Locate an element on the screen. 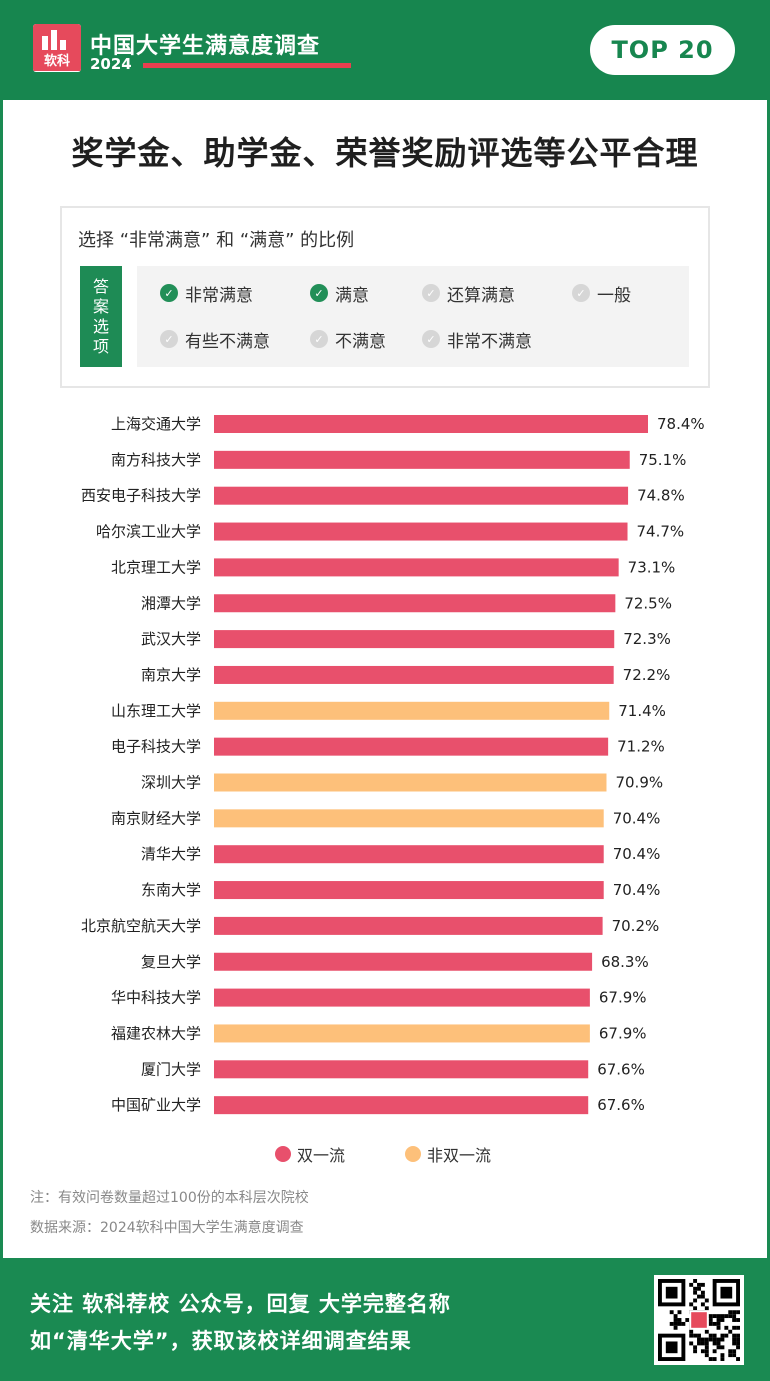 The image size is (770, 1381). page-title: 奖学金、助学金、荣誉奖励评选等公平合理 is located at coordinates (385, 153).